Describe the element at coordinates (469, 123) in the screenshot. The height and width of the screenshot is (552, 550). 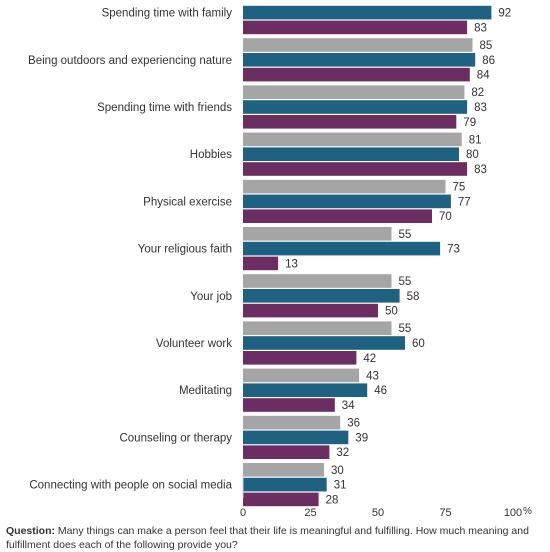
I see `value-label: 79` at that location.